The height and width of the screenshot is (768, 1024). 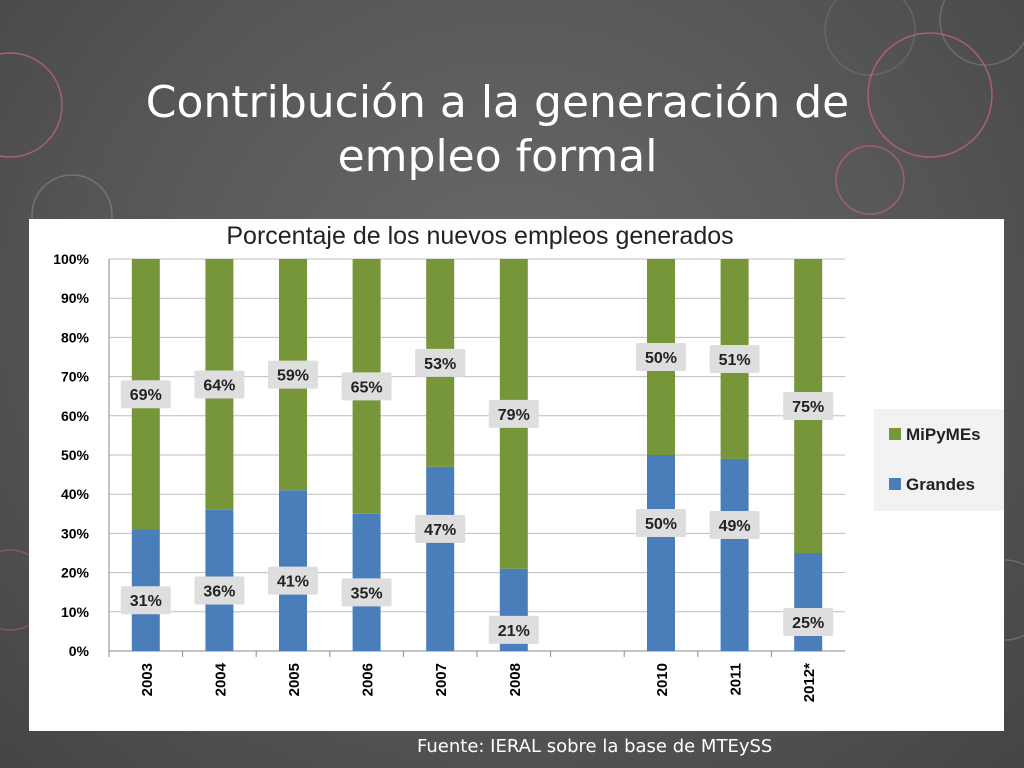 What do you see at coordinates (515, 679) in the screenshot?
I see `x-tick-label: 2008` at bounding box center [515, 679].